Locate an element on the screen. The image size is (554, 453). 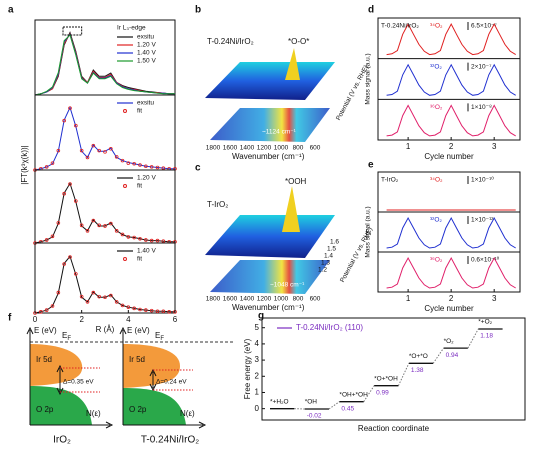
x-tick-label: 6 is located at coordinates (175, 319).